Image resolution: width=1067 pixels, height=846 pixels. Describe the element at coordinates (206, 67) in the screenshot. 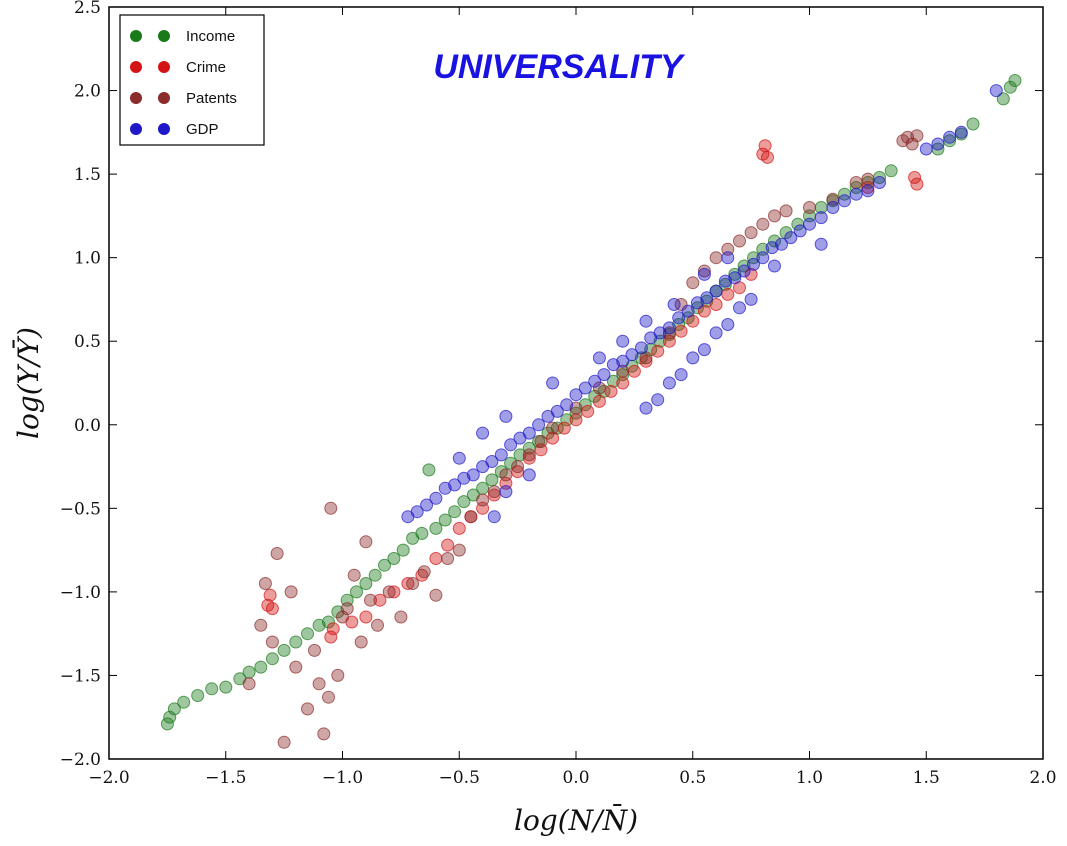

I see `legend-label: Crime` at that location.